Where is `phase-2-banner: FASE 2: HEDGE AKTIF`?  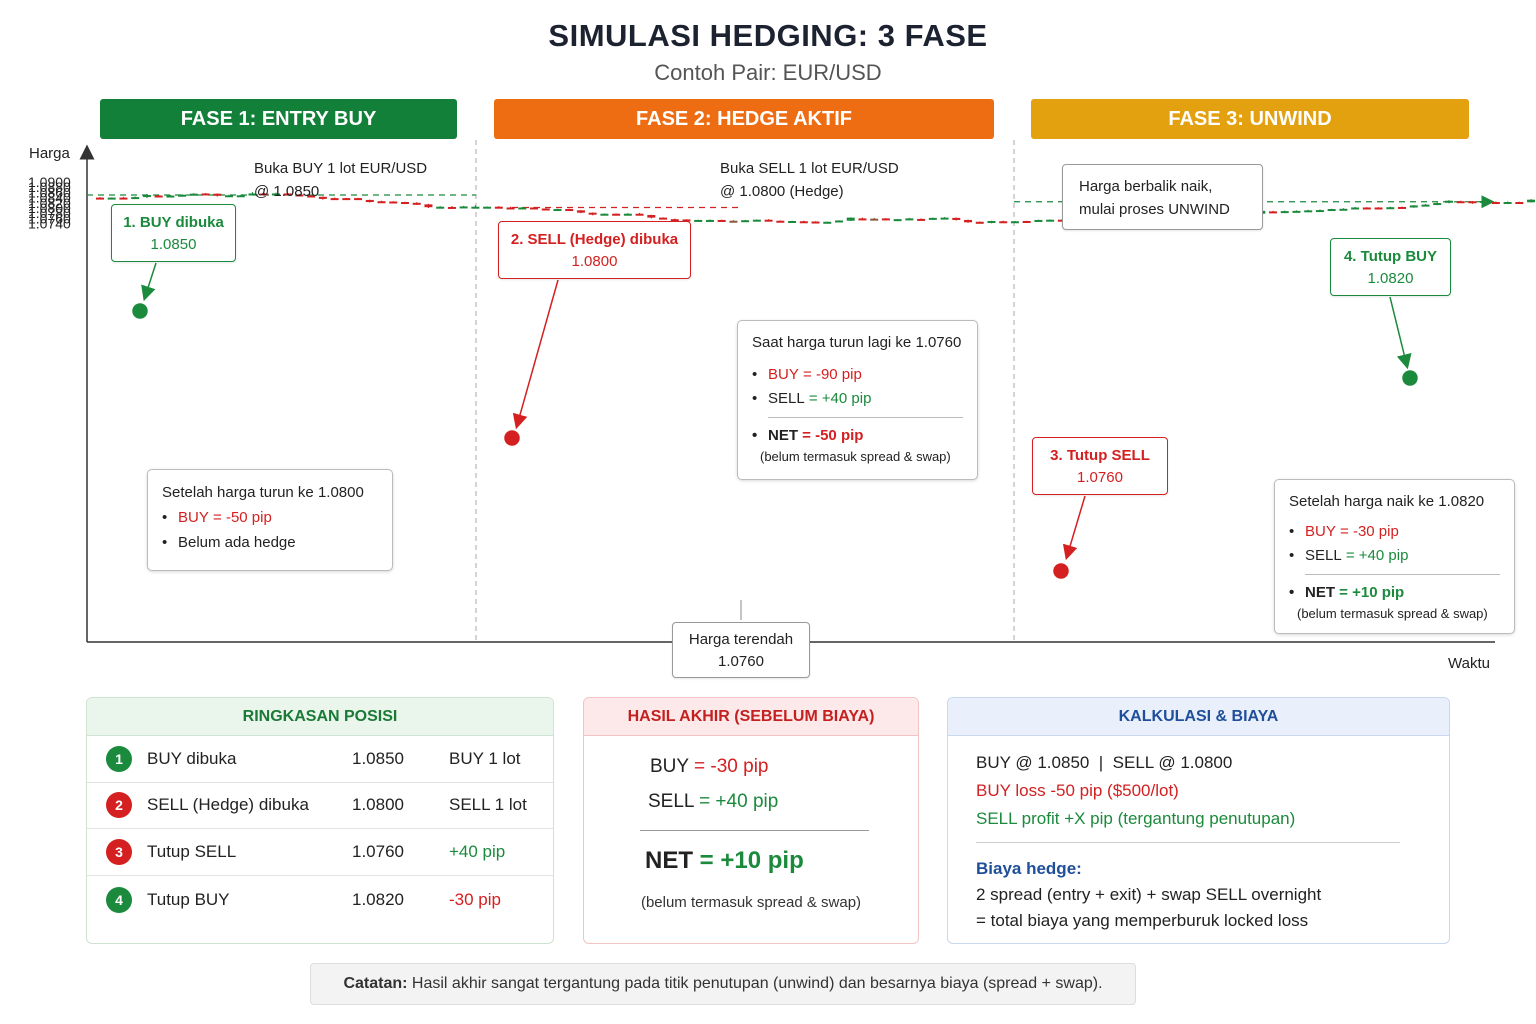 phase-2-banner: FASE 2: HEDGE AKTIF is located at coordinates (744, 119).